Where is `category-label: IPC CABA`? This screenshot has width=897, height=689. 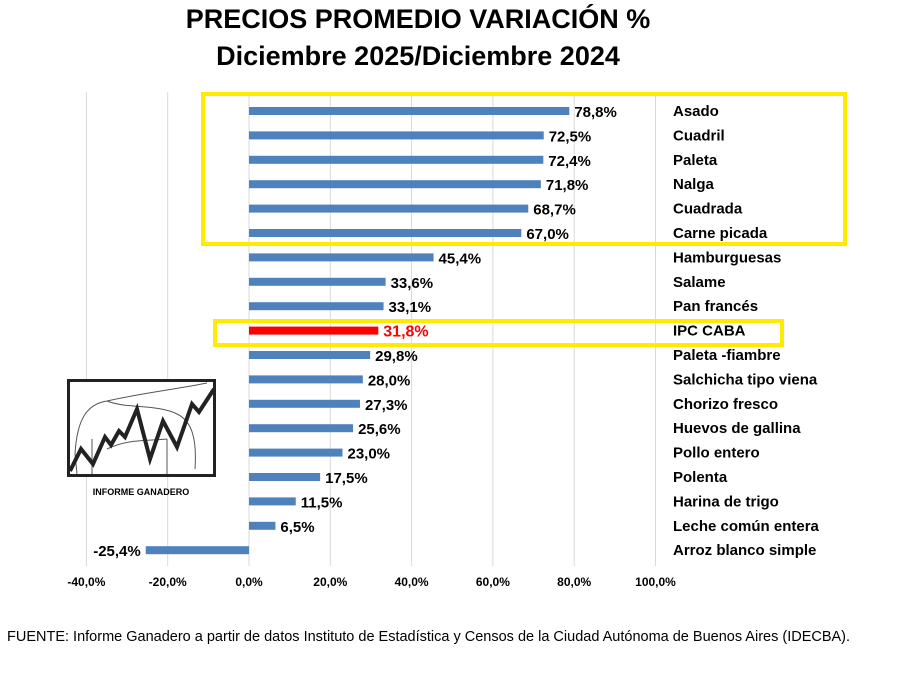
category-label: IPC CABA is located at coordinates (709, 331).